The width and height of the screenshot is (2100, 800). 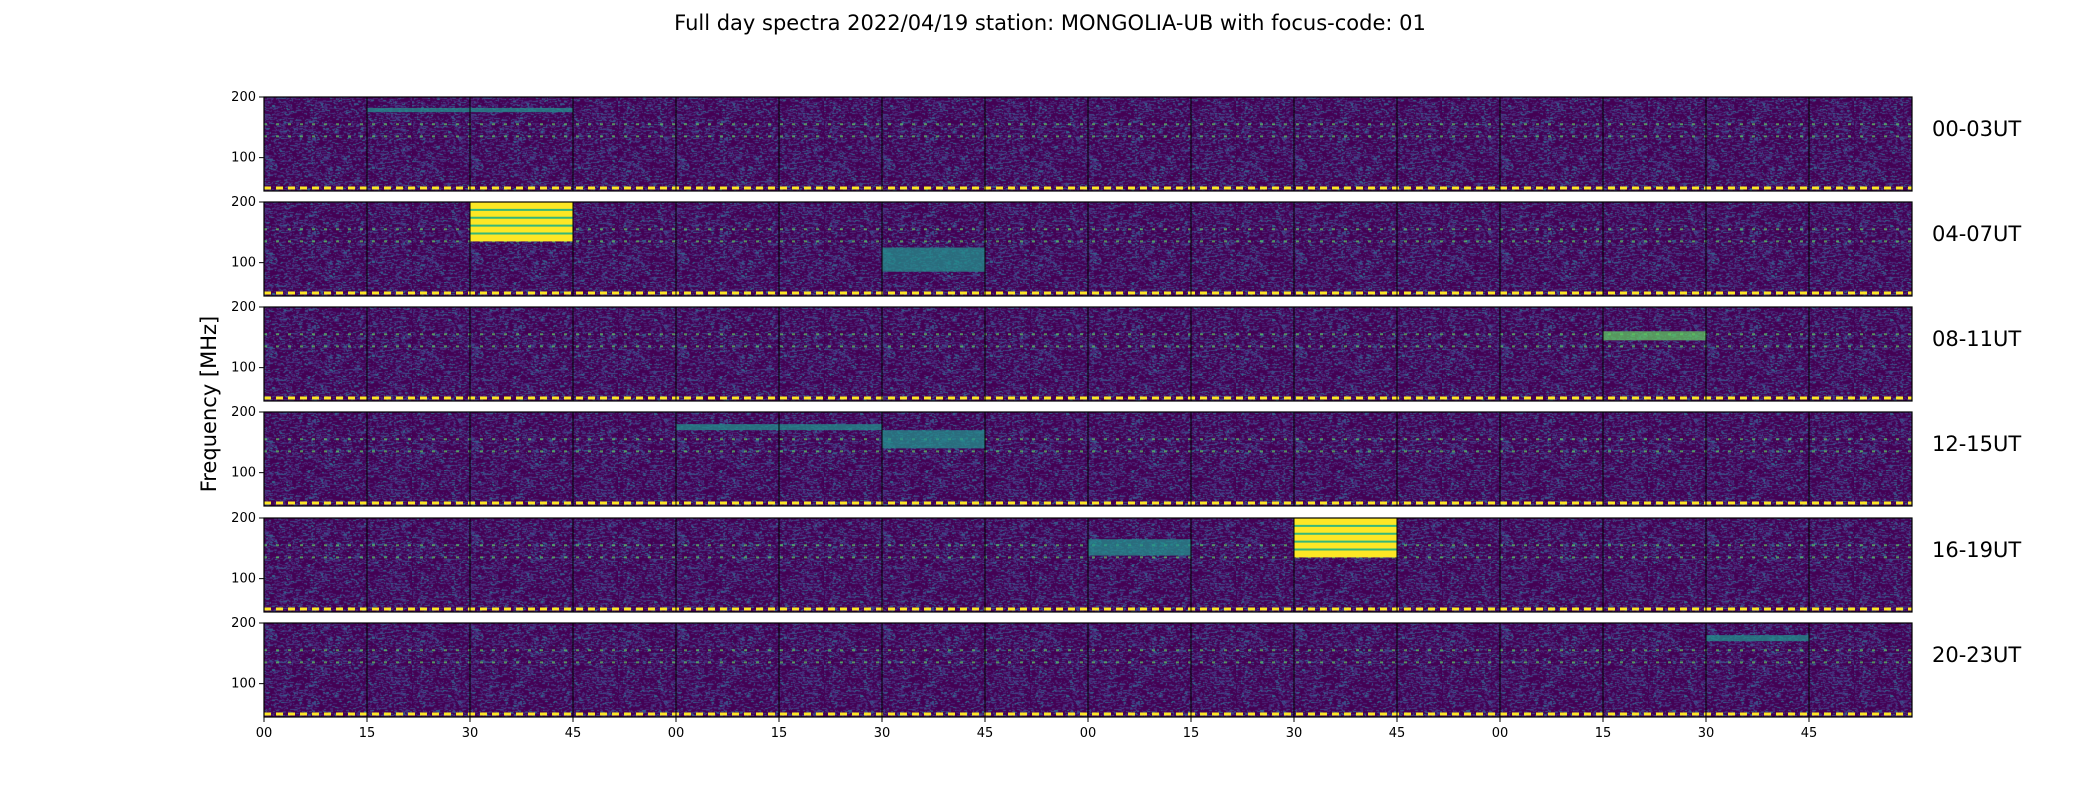 I want to click on spectra-row: 100 200 04-07UT, so click(x=1126, y=246).